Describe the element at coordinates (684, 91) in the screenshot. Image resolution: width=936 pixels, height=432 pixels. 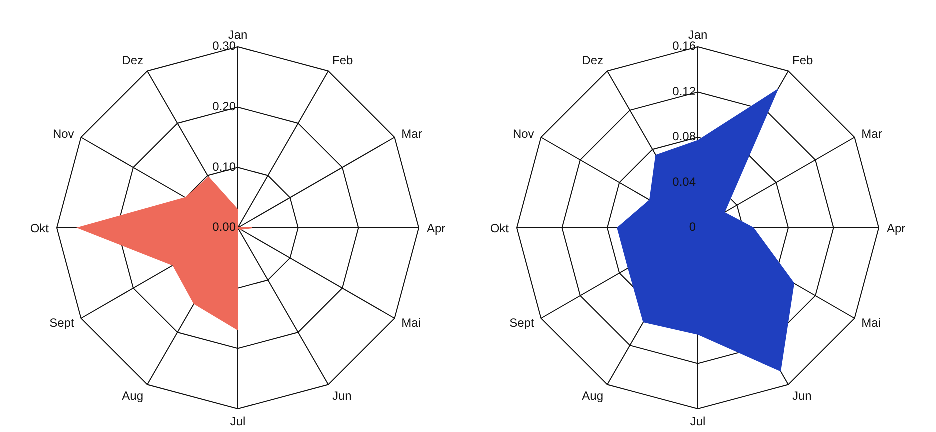
I see `y-tick-label: 0.12` at that location.